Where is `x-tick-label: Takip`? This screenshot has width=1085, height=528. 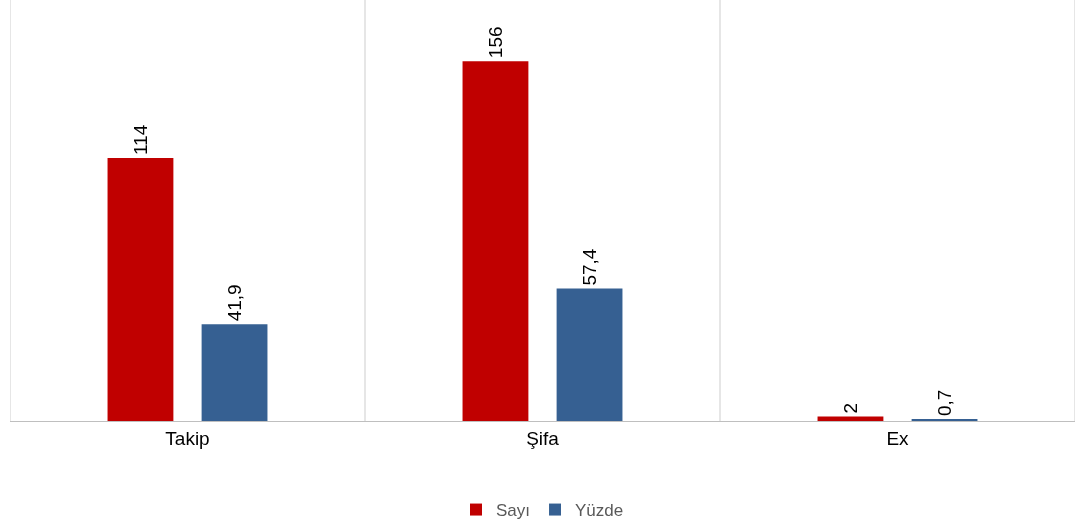
x-tick-label: Takip is located at coordinates (187, 438).